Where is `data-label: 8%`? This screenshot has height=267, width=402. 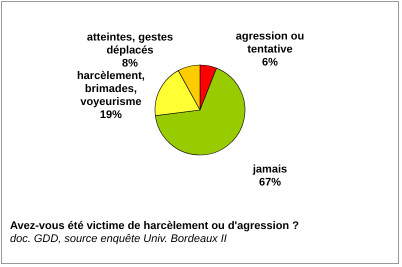 data-label: 8% is located at coordinates (130, 63).